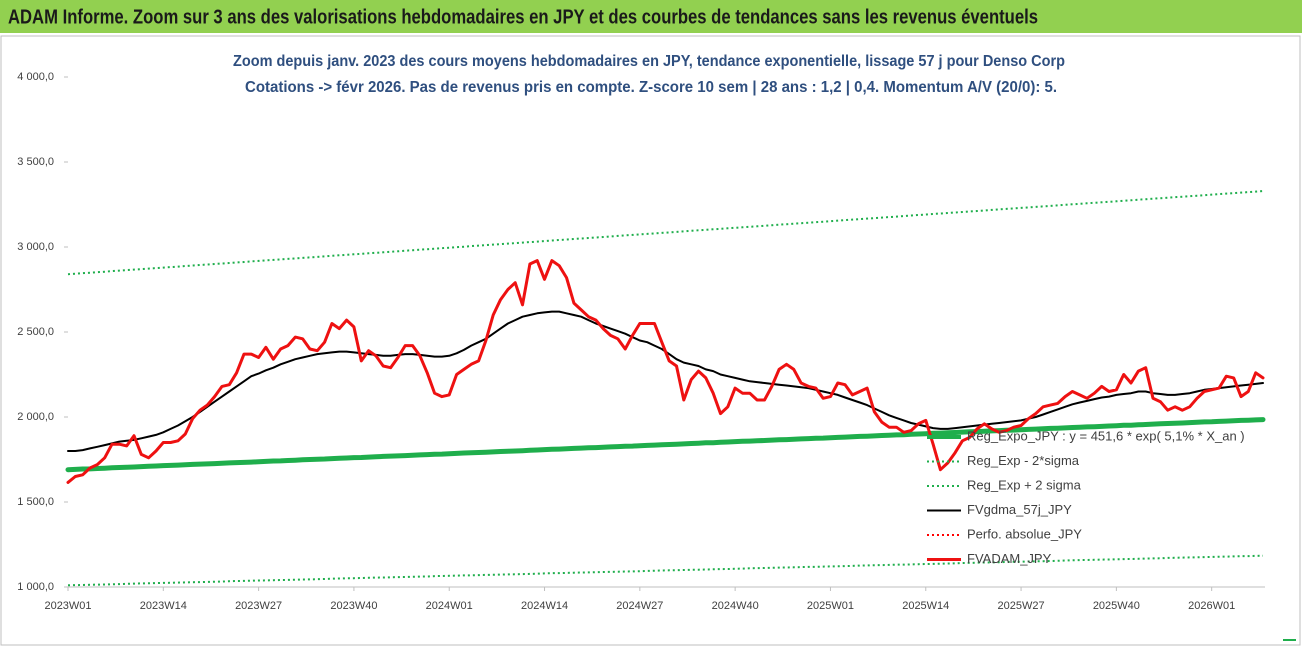 The height and width of the screenshot is (647, 1302). What do you see at coordinates (1023, 460) in the screenshot?
I see `legend-label: Reg_Exp - 2*sigma` at bounding box center [1023, 460].